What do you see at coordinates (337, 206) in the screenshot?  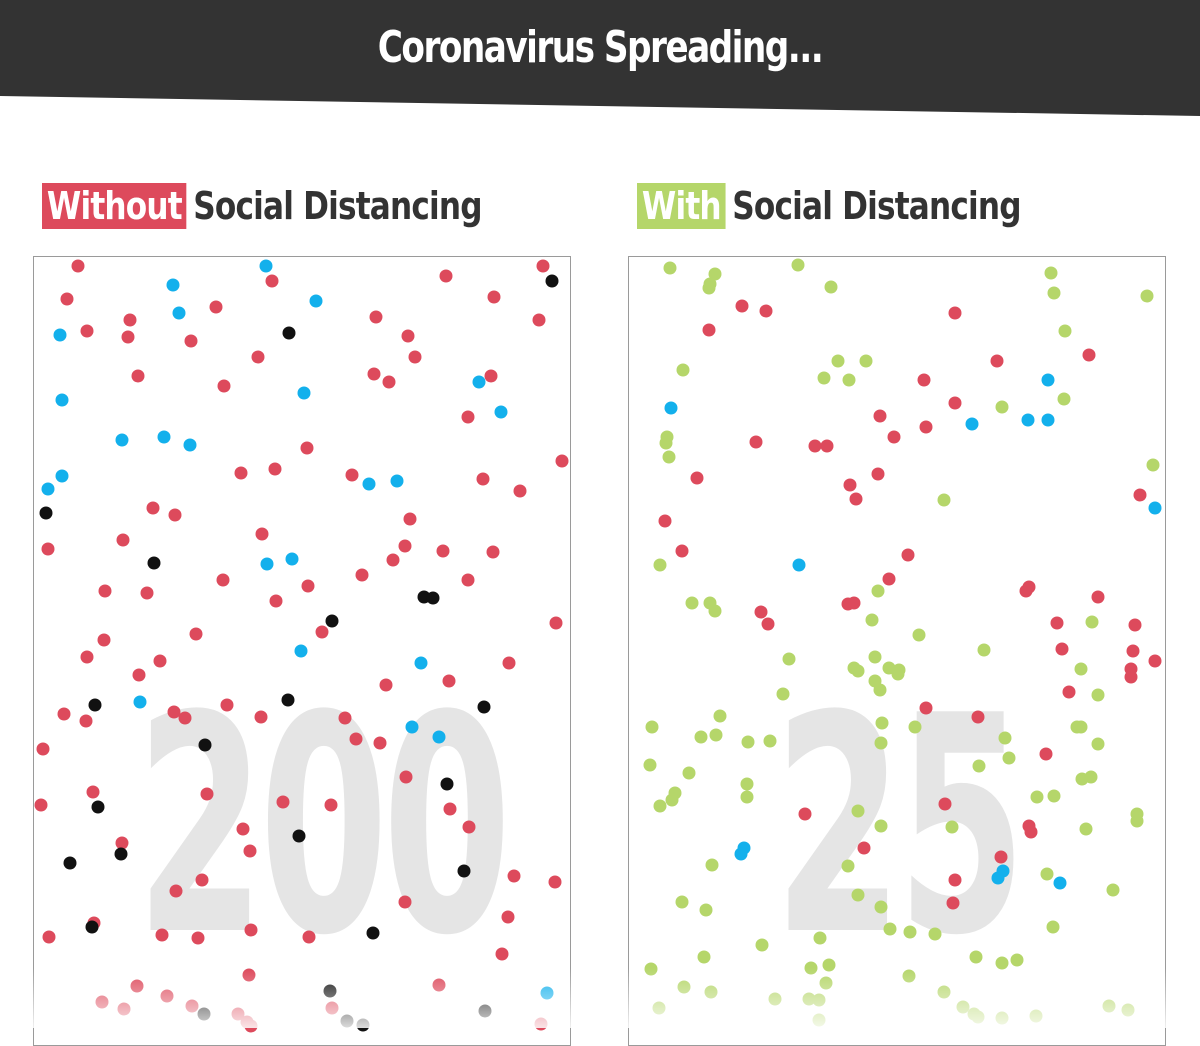 I see `heading-label: Social Distancing` at bounding box center [337, 206].